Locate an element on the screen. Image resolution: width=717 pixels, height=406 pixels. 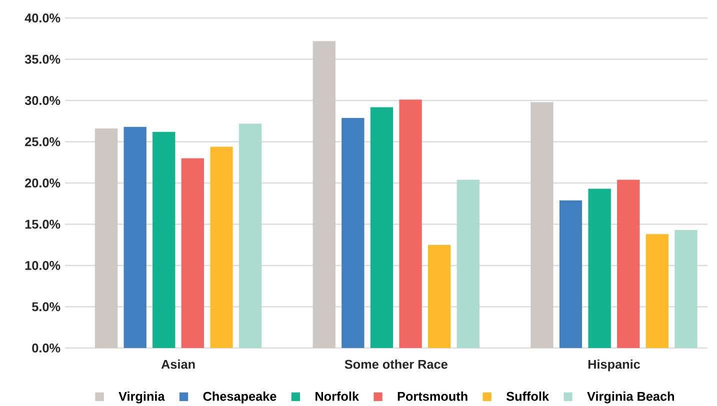
y-tick-label: 25.0% is located at coordinates (42, 141).